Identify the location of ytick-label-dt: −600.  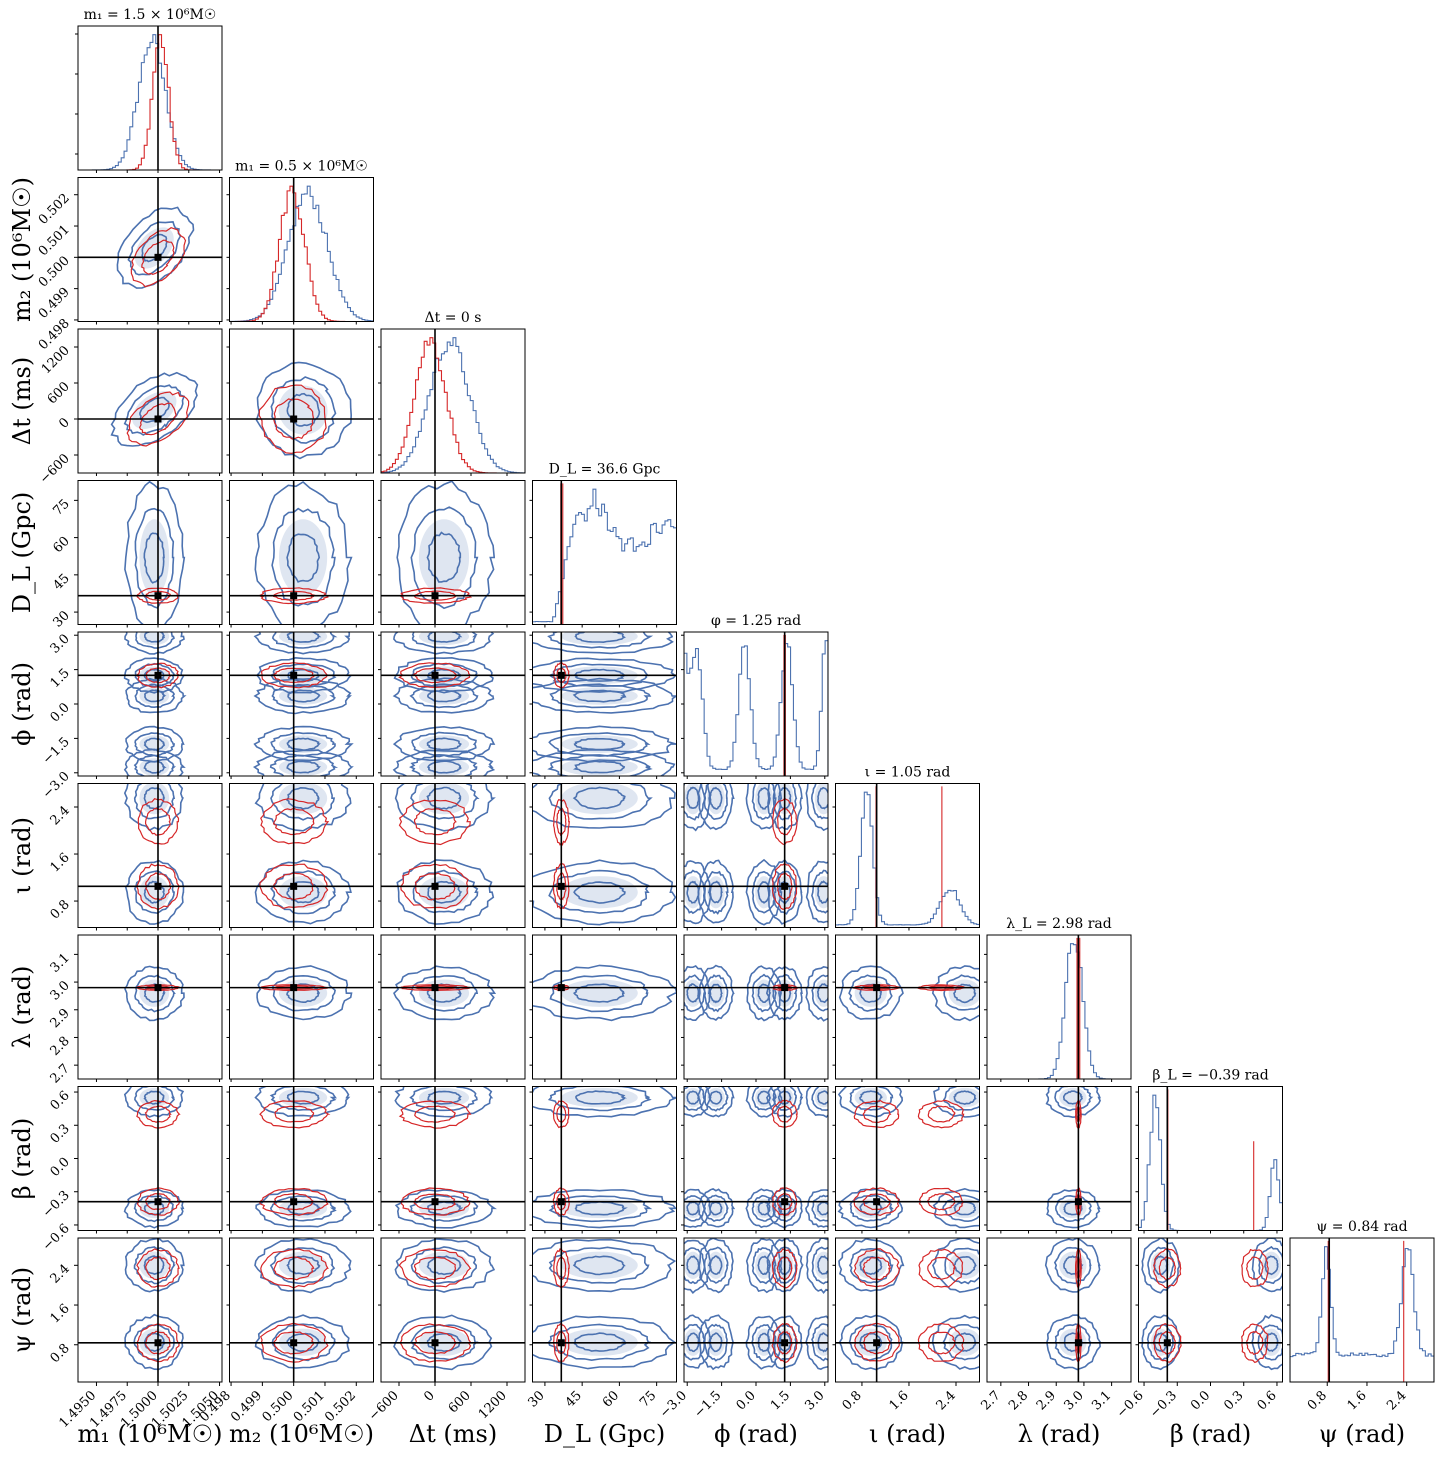
(55, 469).